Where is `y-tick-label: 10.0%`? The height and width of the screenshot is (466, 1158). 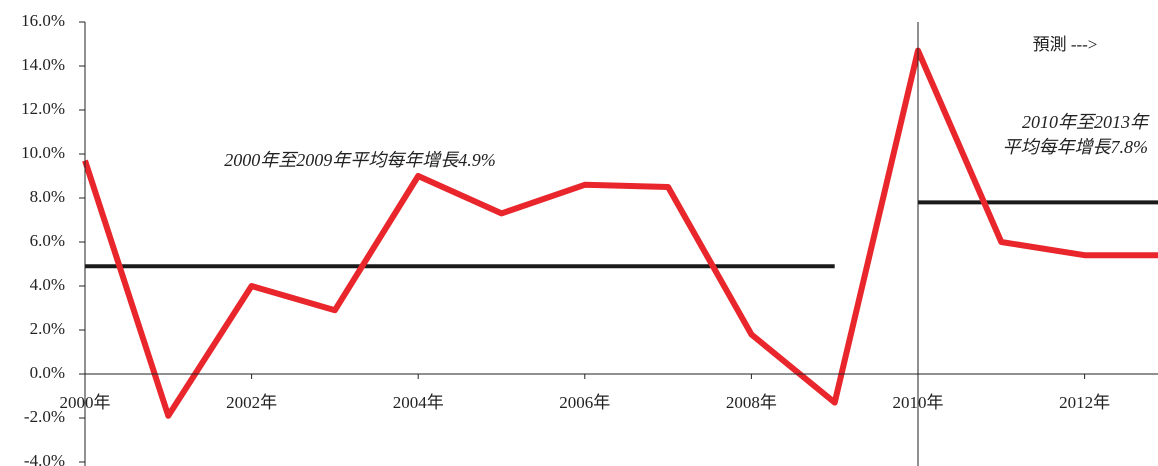
y-tick-label: 10.0% is located at coordinates (43, 152).